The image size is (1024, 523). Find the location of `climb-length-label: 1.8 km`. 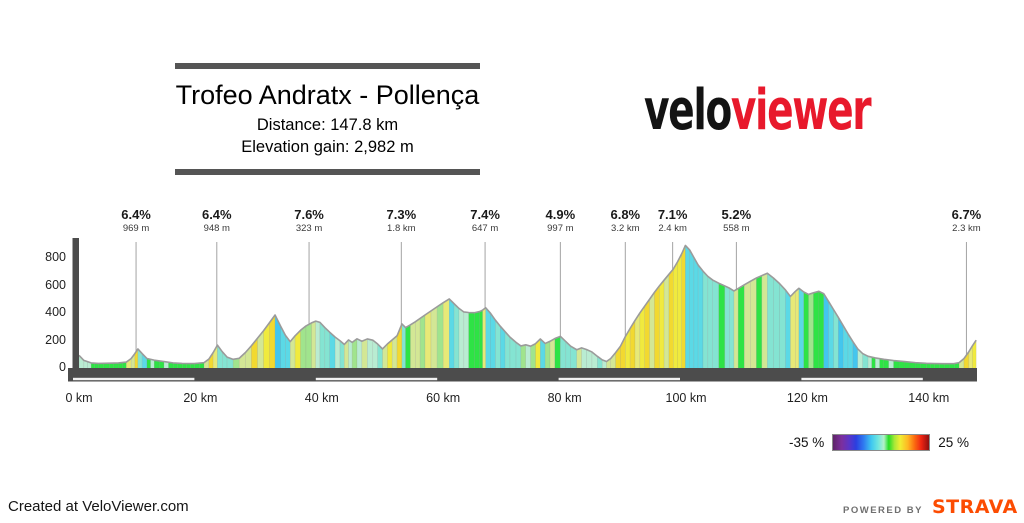

climb-length-label: 1.8 km is located at coordinates (401, 228).